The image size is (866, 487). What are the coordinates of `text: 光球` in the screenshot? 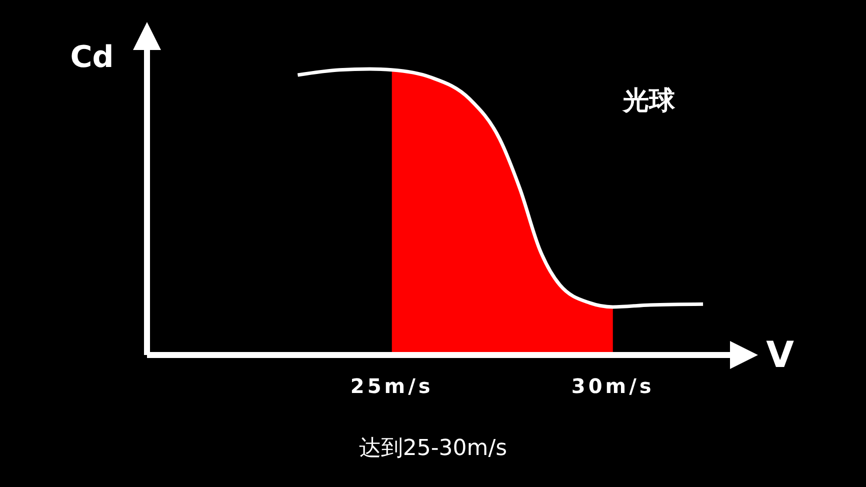 It's located at (649, 101).